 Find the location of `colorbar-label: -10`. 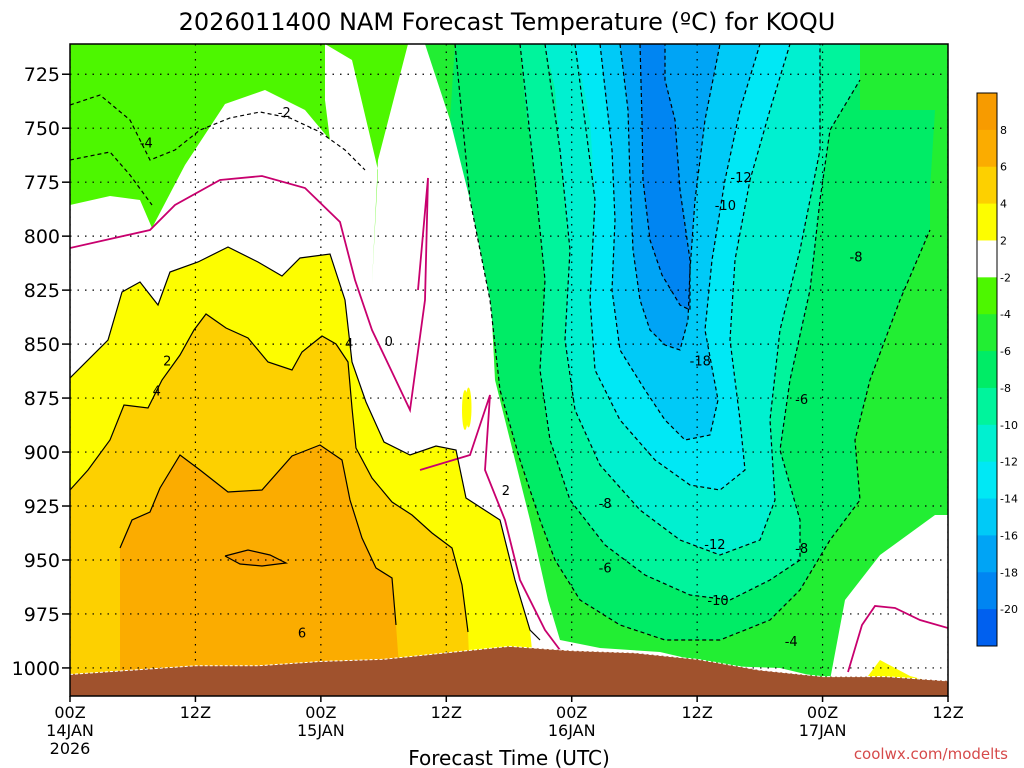

colorbar-label: -10 is located at coordinates (1009, 425).